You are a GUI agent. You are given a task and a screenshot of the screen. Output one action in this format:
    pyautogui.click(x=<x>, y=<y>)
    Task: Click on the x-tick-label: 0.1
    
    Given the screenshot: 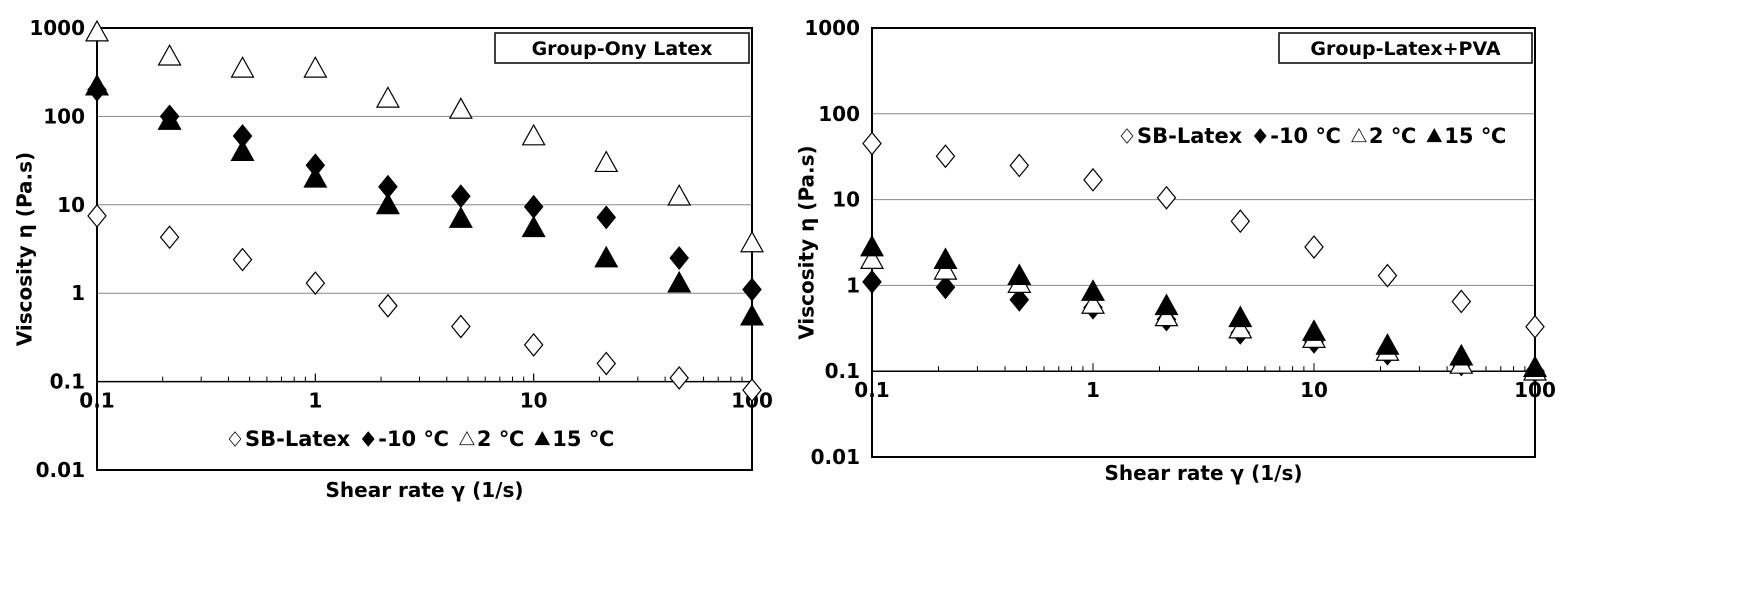 What is the action you would take?
    pyautogui.click(x=871, y=390)
    